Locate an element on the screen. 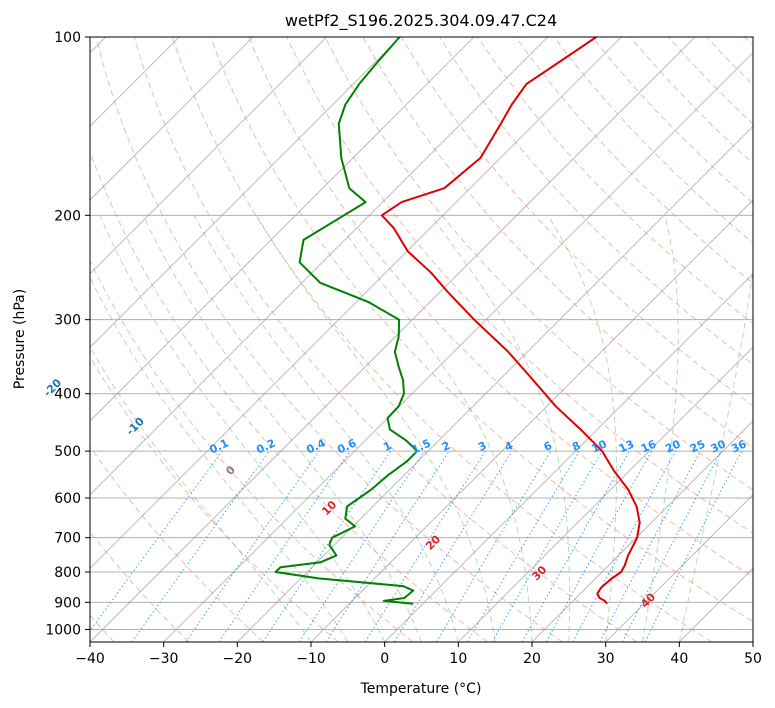 The height and width of the screenshot is (708, 775). x-tick-label: −20 is located at coordinates (238, 659).